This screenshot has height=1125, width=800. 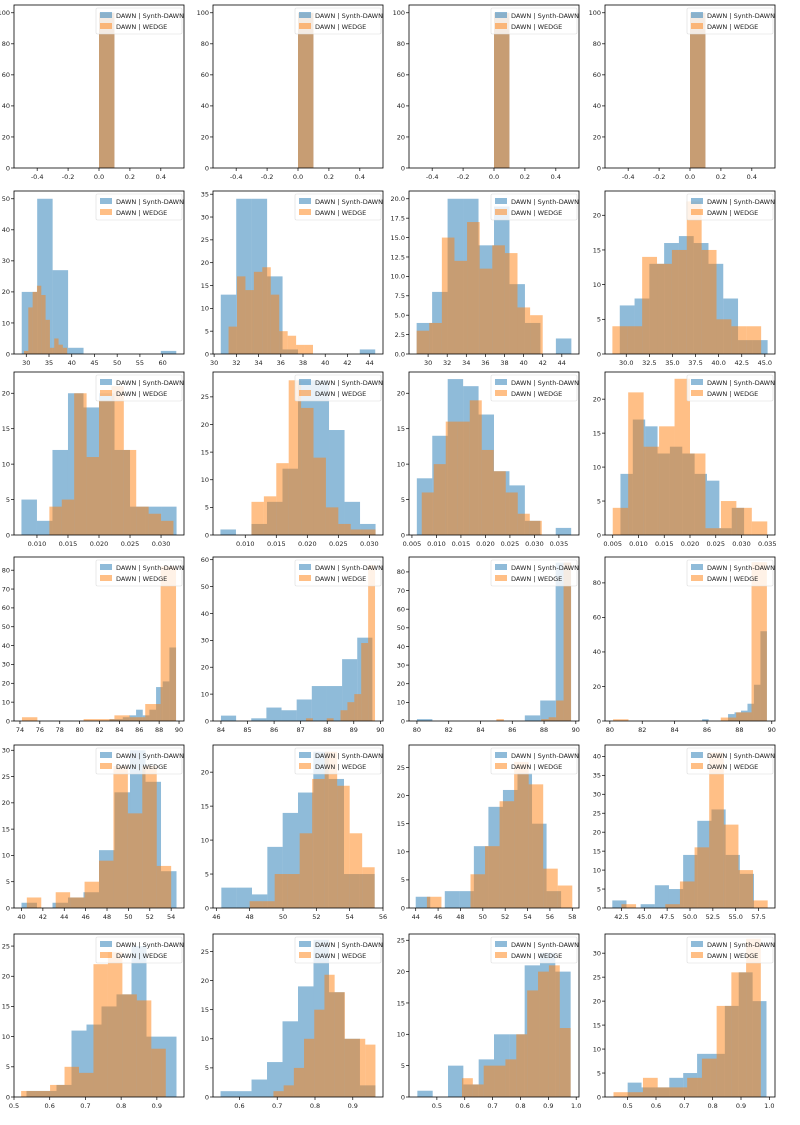 I want to click on legend-box, so click(x=139, y=761).